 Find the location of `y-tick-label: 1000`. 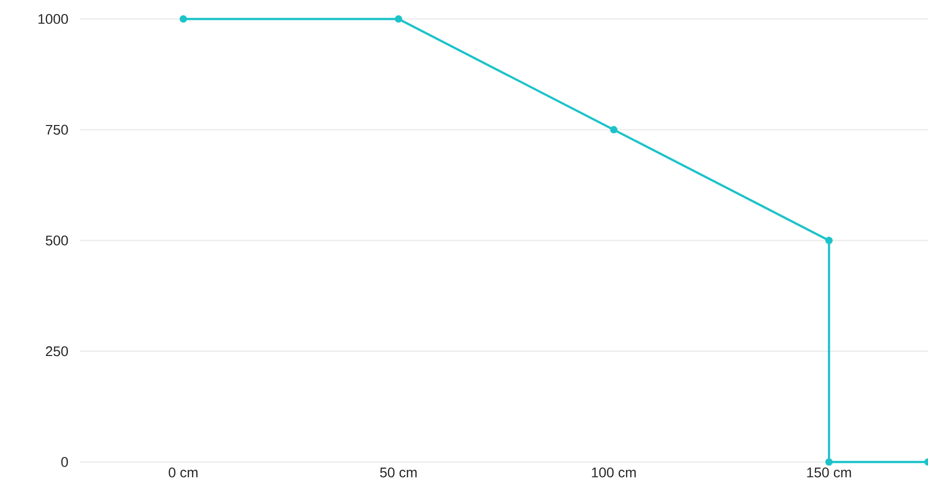

y-tick-label: 1000 is located at coordinates (53, 19).